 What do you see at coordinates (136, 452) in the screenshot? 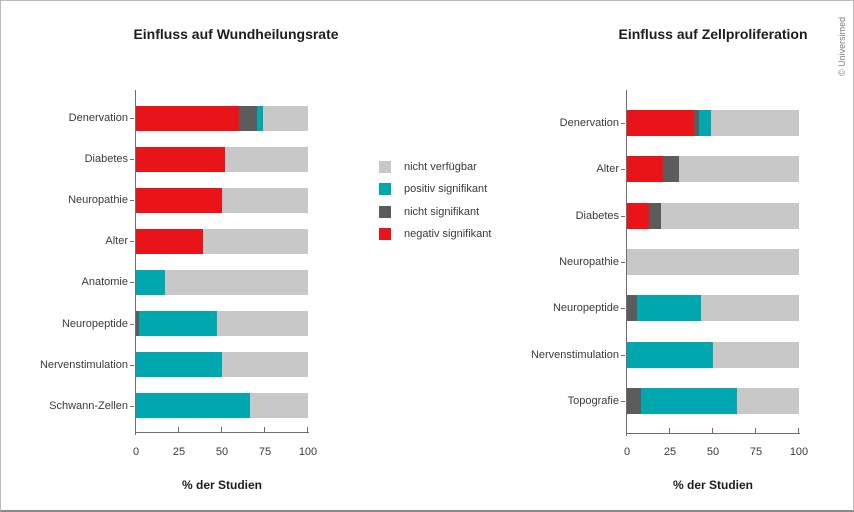
I see `x-tick-label: 0` at bounding box center [136, 452].